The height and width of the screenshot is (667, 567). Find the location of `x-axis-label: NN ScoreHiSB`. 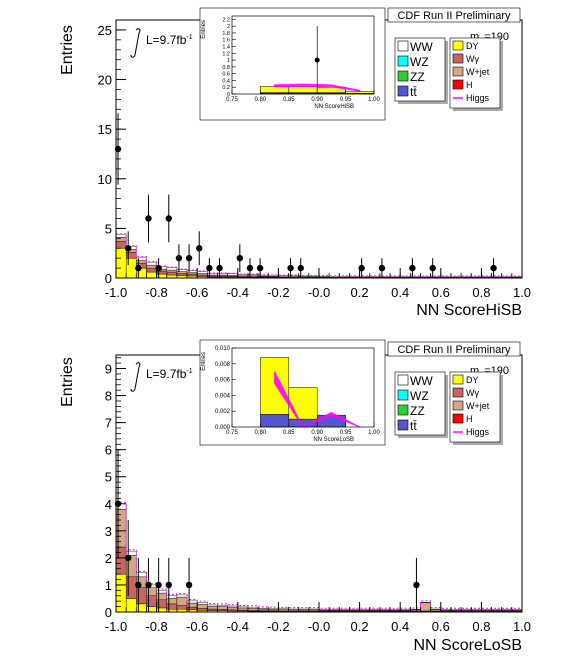

x-axis-label: NN ScoreHiSB is located at coordinates (469, 310).